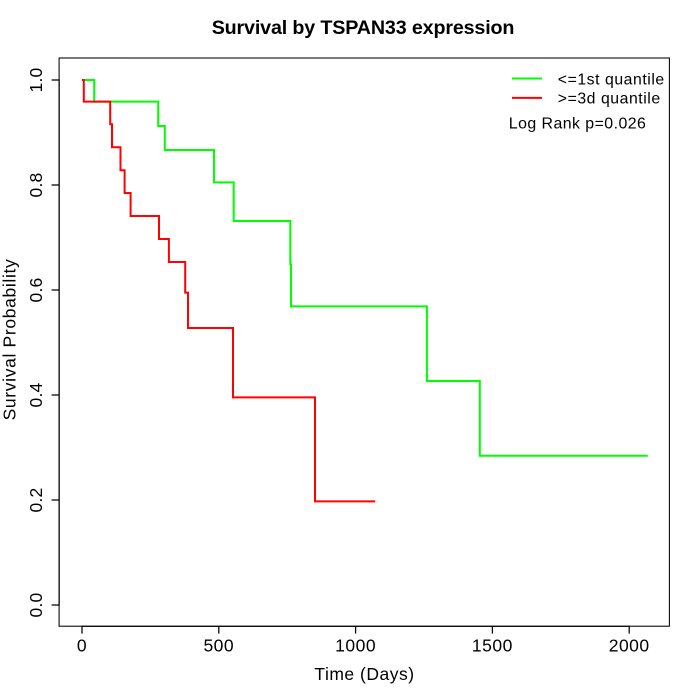 The height and width of the screenshot is (700, 700). I want to click on svg-text: Survival Probability, so click(10, 340).